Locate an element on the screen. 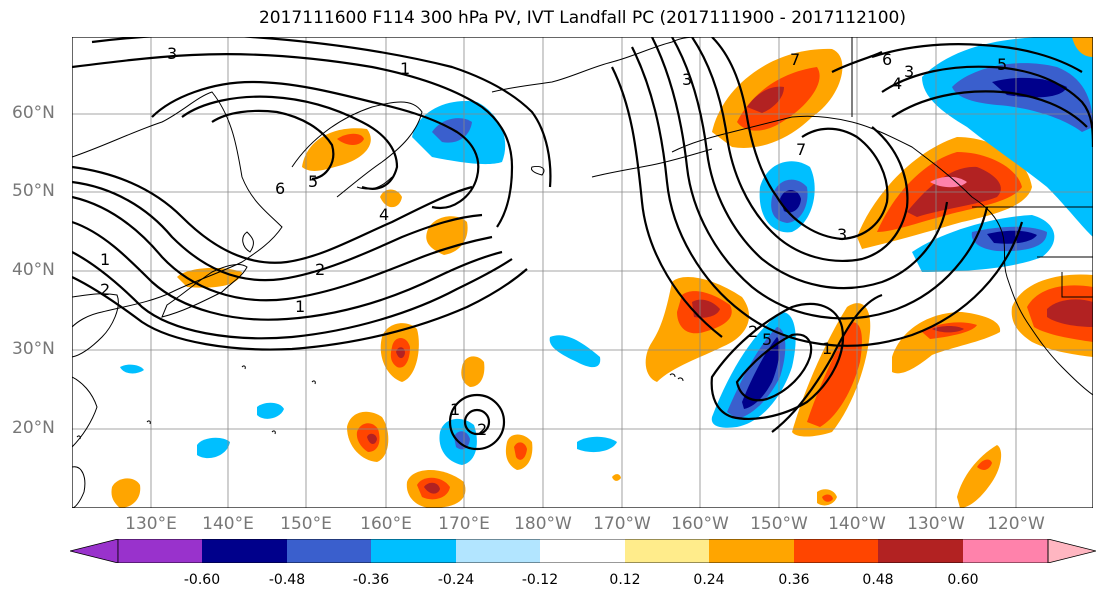  colorbar-tick-label: -0.24 is located at coordinates (456, 580).